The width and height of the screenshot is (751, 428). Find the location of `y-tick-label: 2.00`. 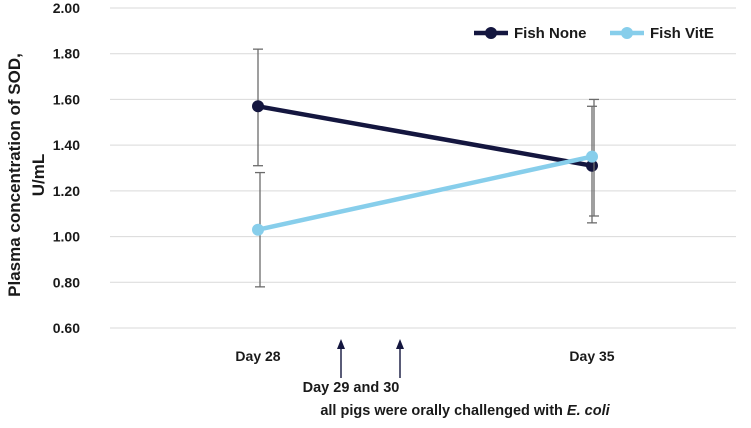

y-tick-label: 2.00 is located at coordinates (66, 8).